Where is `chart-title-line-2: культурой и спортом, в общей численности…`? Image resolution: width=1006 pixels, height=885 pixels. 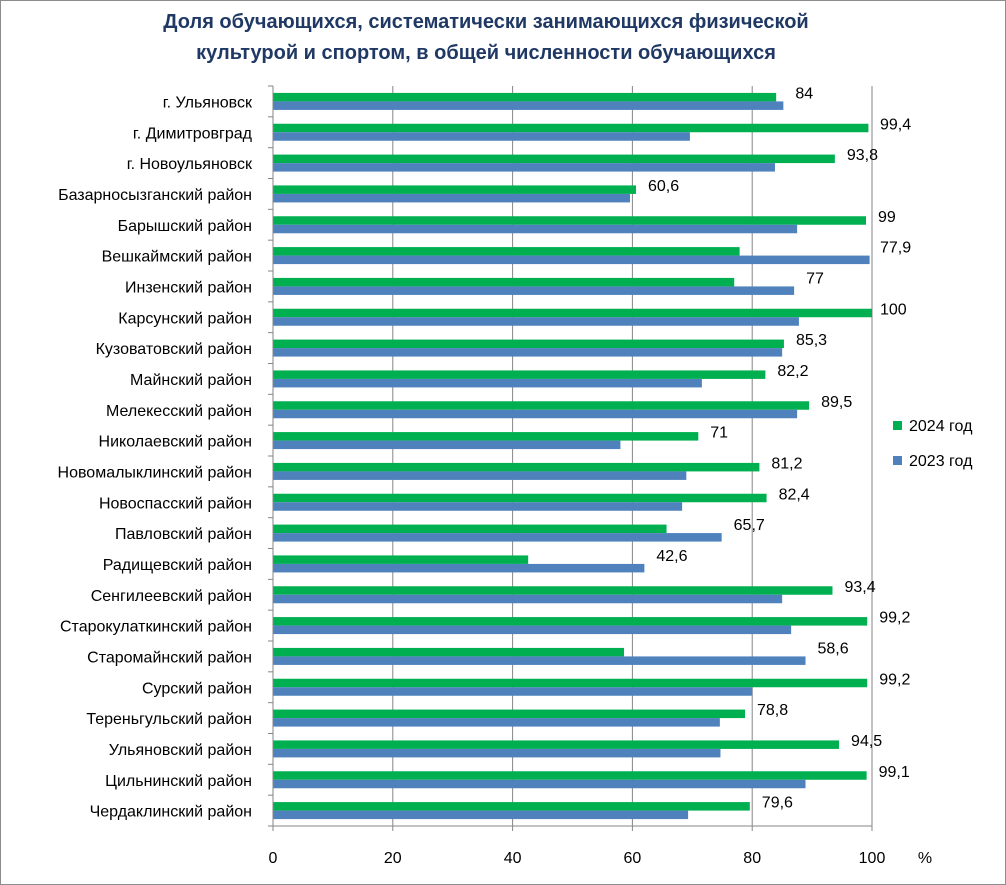 chart-title-line-2: культурой и спортом, в общей численности… is located at coordinates (486, 53).